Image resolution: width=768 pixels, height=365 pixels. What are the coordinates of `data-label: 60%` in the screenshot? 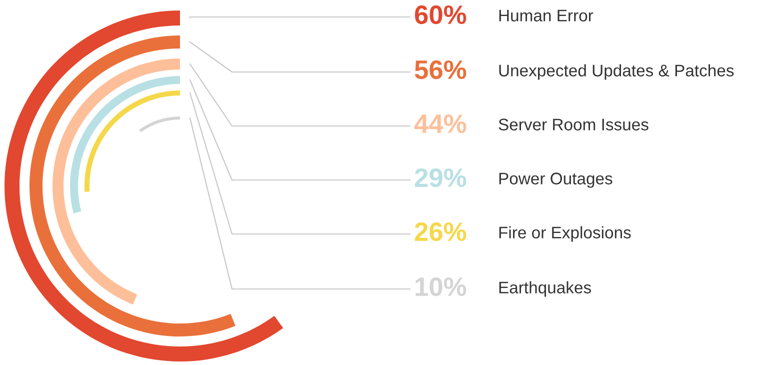 It's located at (440, 14).